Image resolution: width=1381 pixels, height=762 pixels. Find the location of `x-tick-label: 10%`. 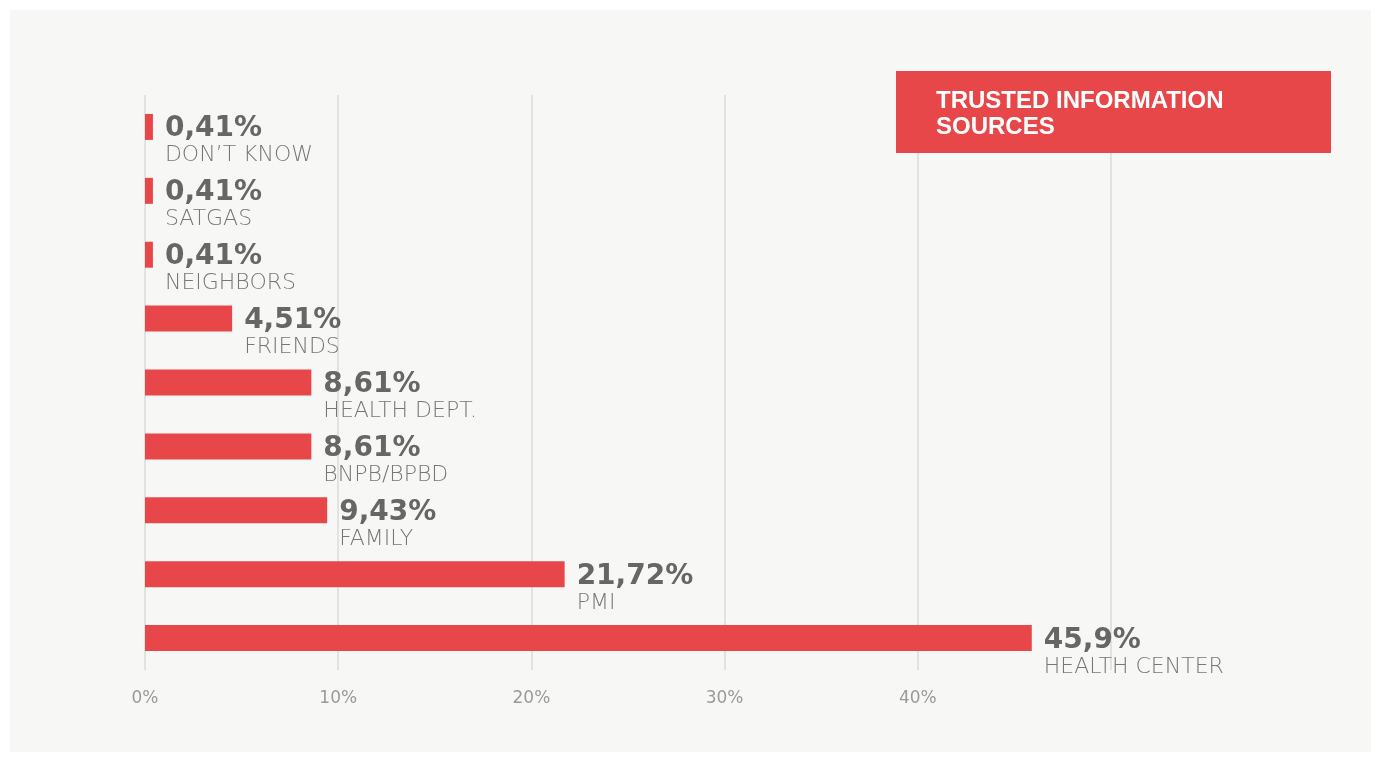

x-tick-label: 10% is located at coordinates (338, 696).